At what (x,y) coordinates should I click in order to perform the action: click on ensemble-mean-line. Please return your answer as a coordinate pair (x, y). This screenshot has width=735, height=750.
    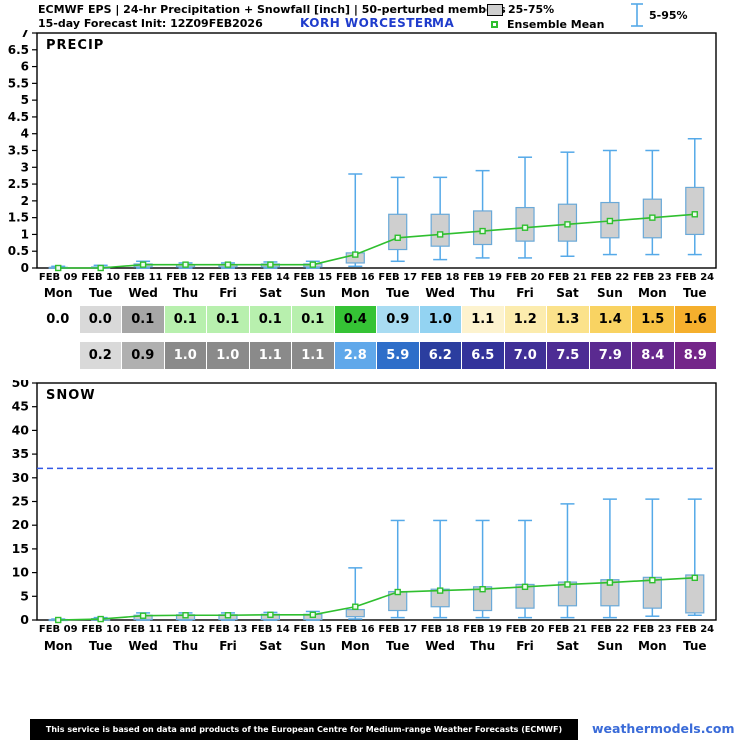
    Looking at the image, I should click on (376, 241).